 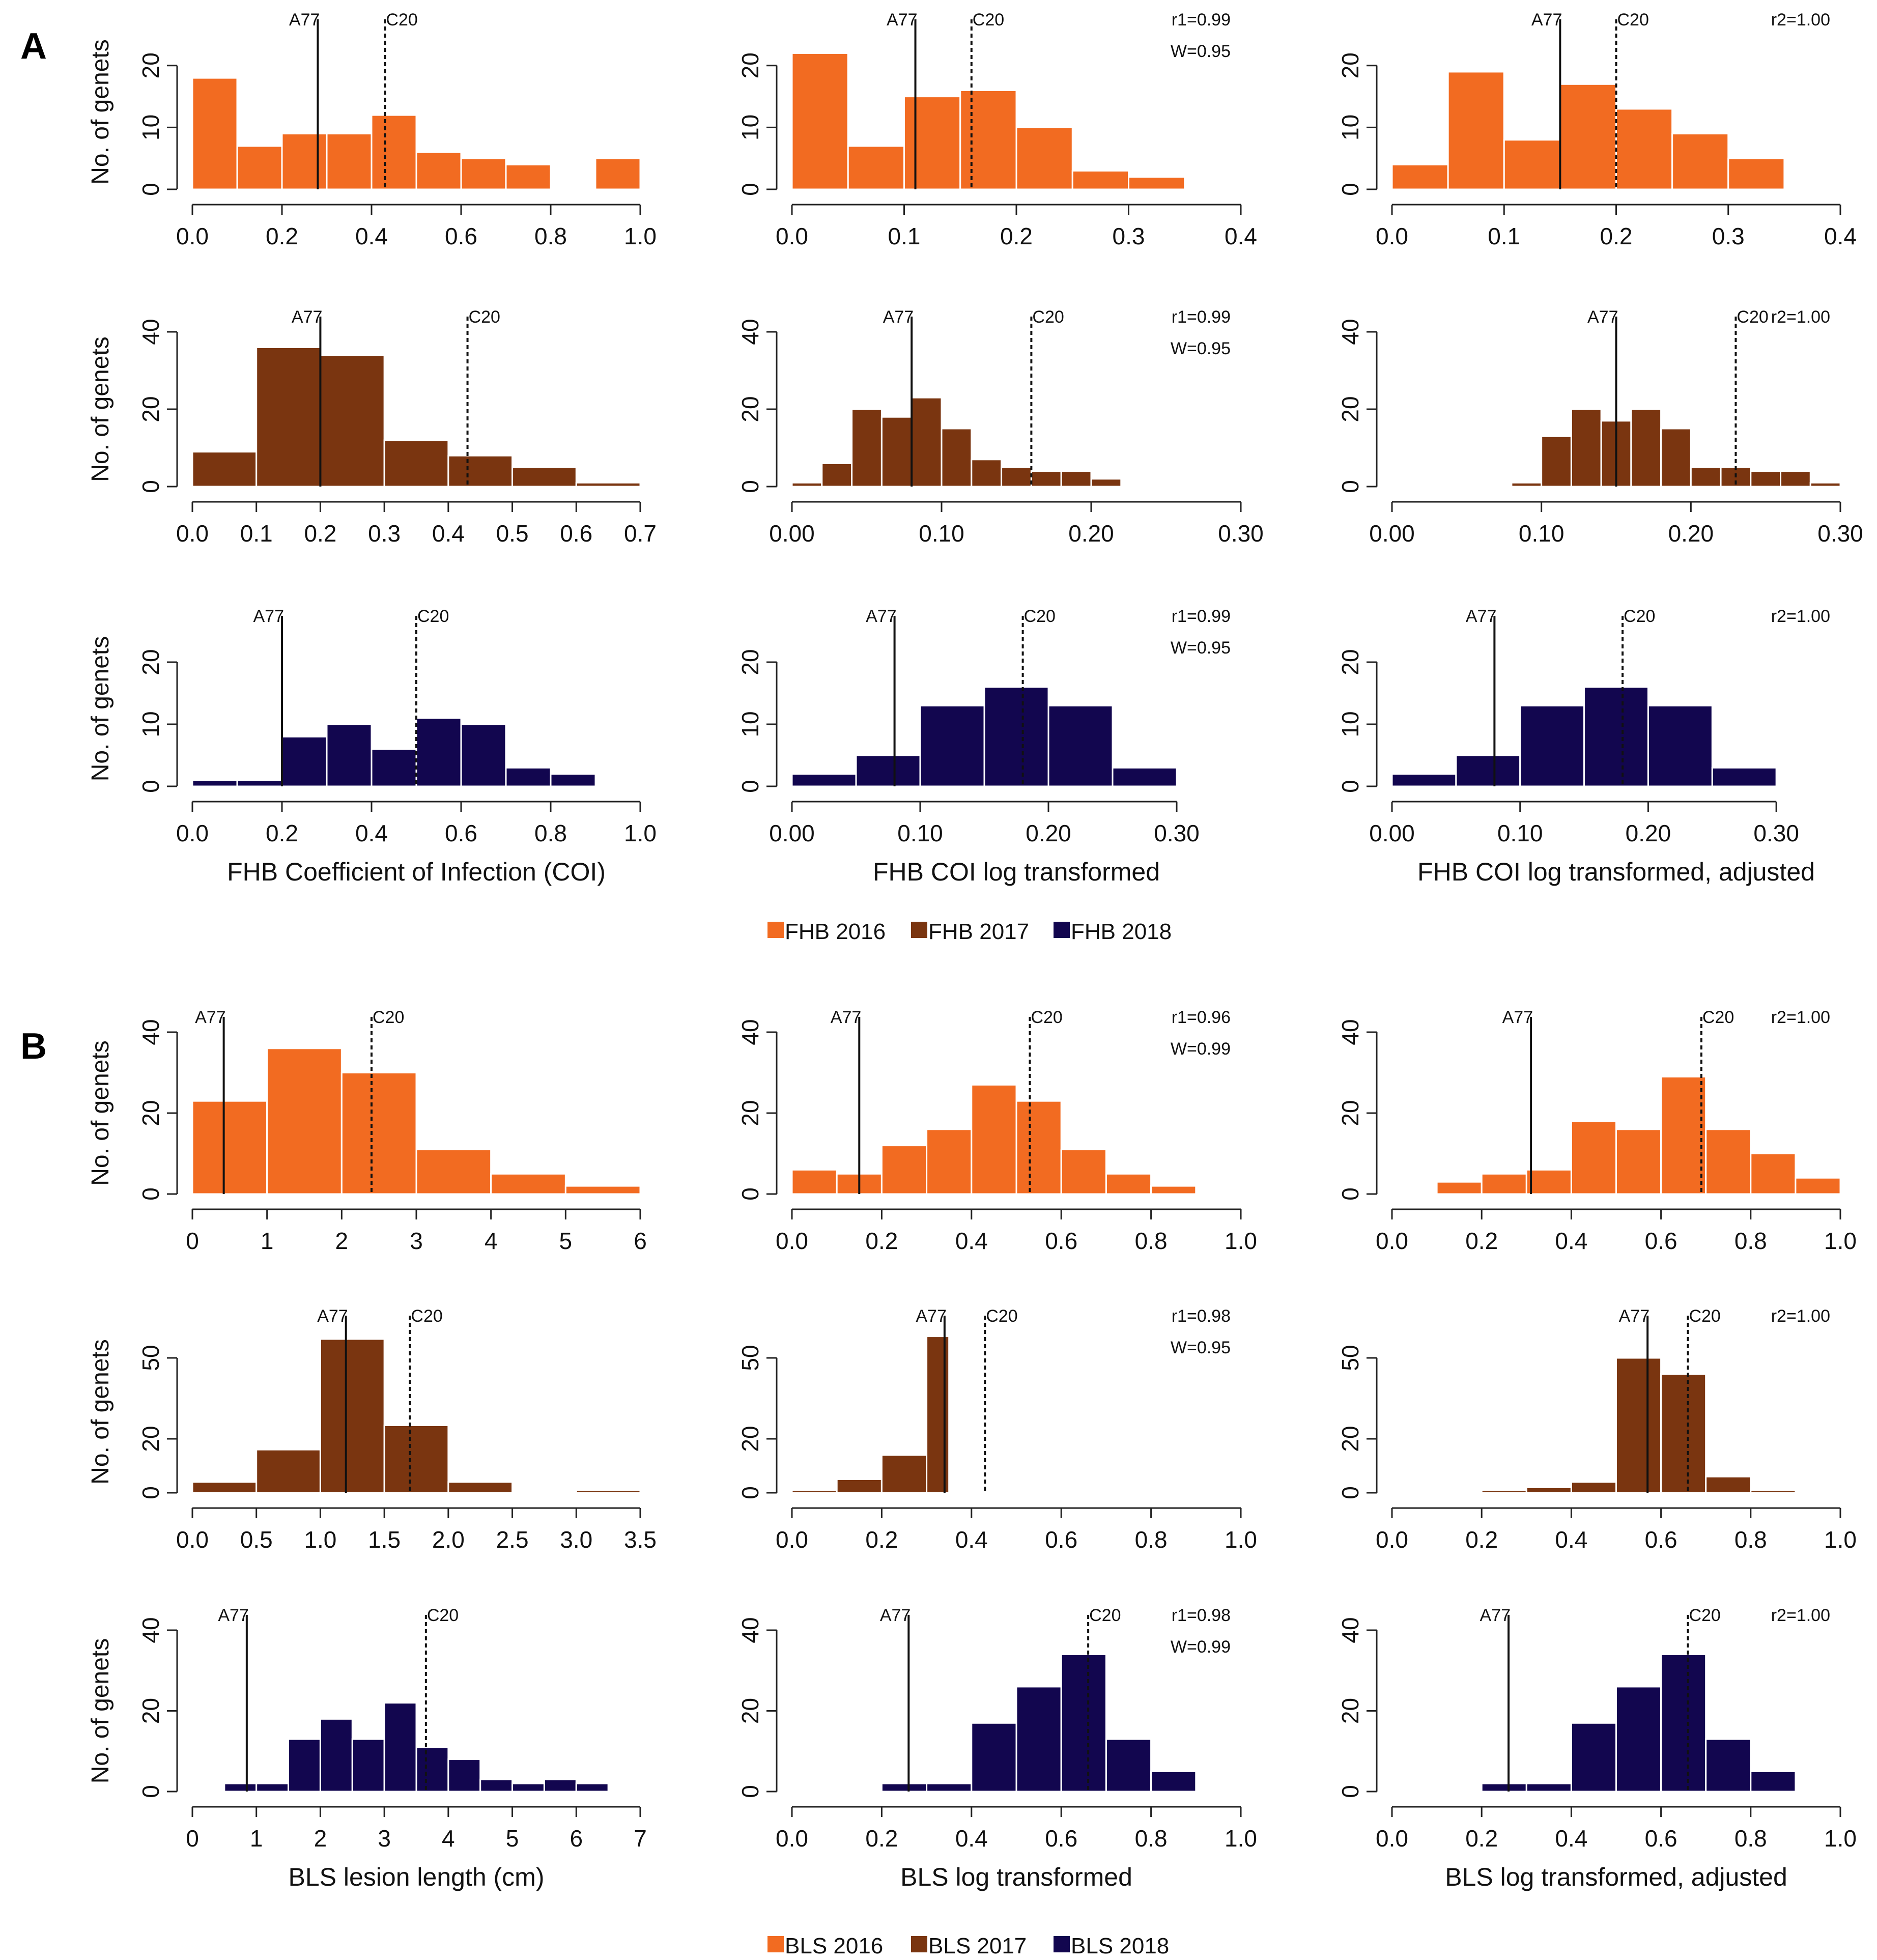 I want to click on marker-label-A-r2-c1-A77: A77, so click(x=307, y=317).